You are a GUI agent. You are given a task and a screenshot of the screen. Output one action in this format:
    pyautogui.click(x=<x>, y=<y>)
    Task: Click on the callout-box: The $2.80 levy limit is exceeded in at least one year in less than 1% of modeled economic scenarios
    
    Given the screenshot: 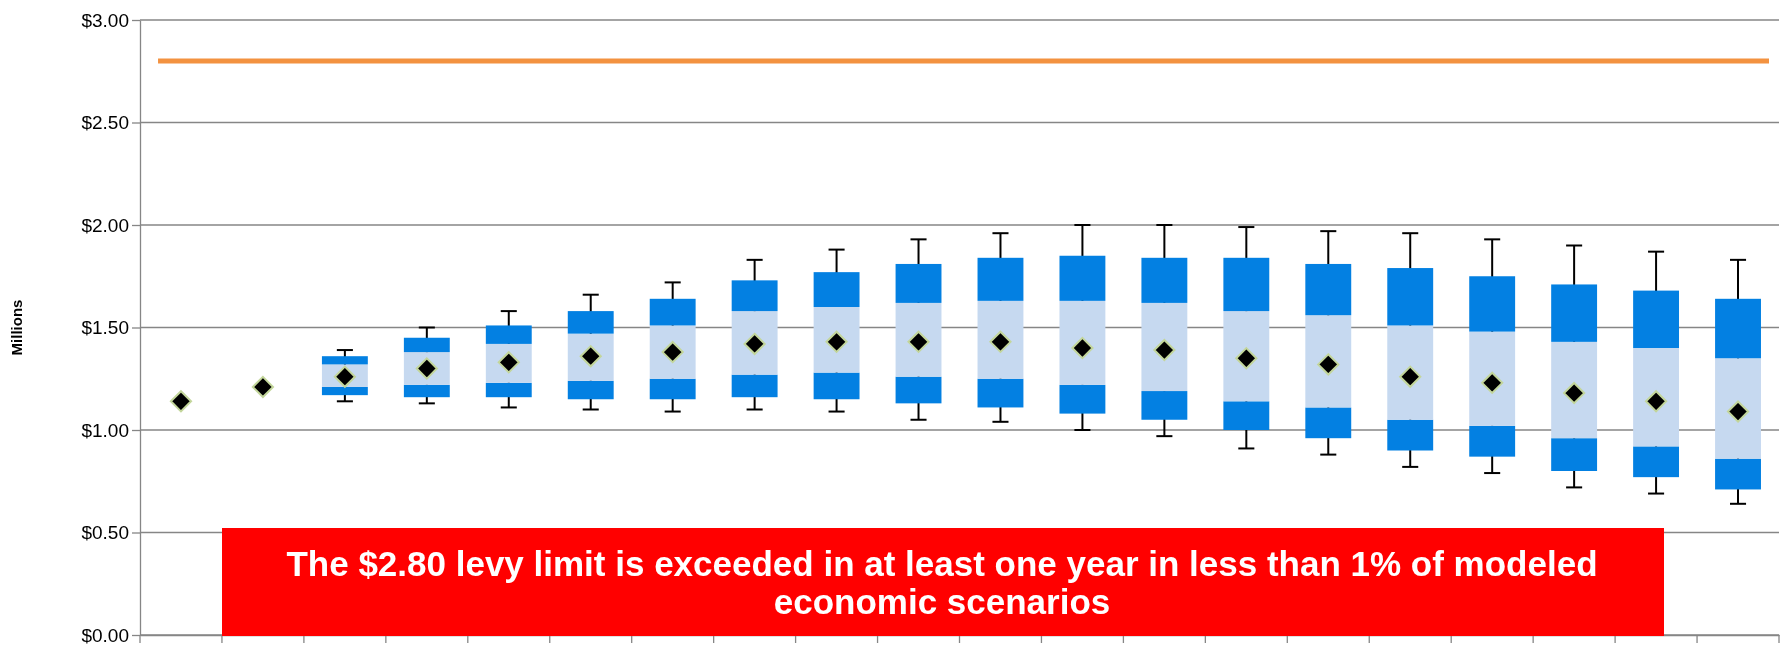 What is the action you would take?
    pyautogui.click(x=943, y=582)
    